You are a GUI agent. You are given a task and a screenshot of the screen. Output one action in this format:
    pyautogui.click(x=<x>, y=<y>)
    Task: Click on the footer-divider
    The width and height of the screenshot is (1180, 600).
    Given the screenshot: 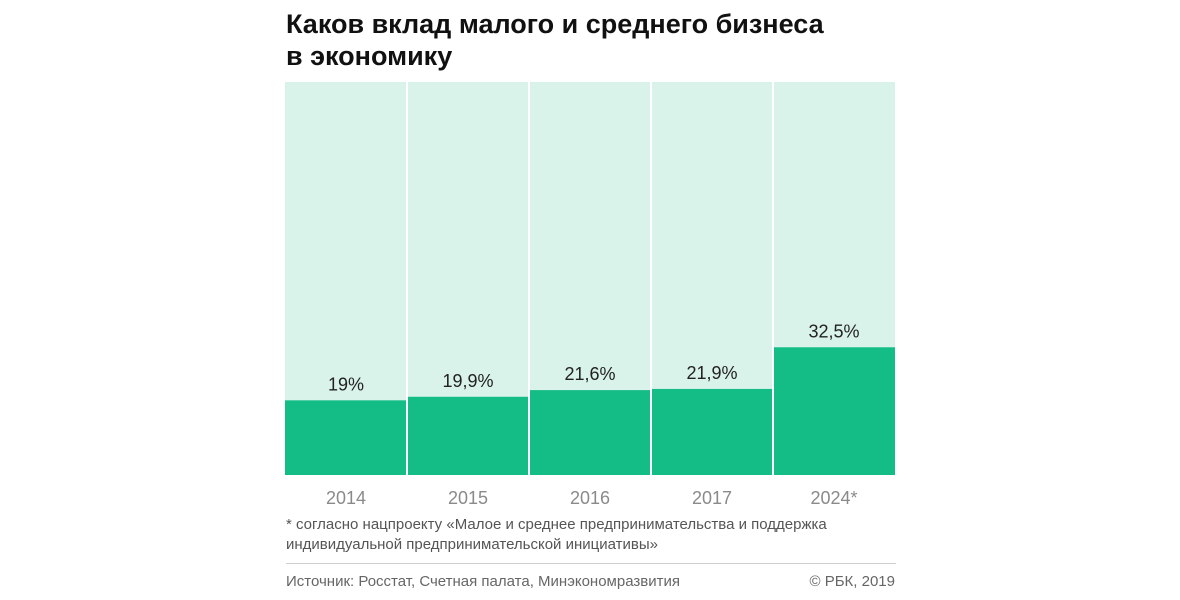 What is the action you would take?
    pyautogui.click(x=591, y=563)
    